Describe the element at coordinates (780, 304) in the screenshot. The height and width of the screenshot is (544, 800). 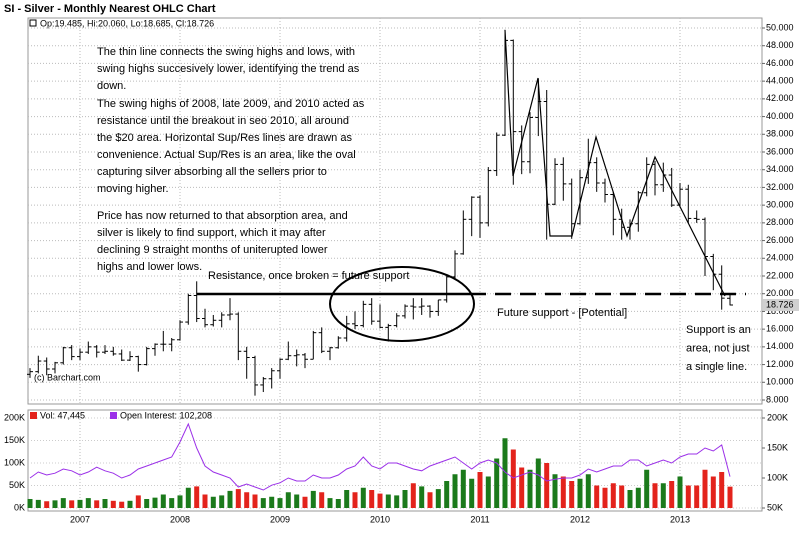
I see `last-price-label: 18.726` at that location.